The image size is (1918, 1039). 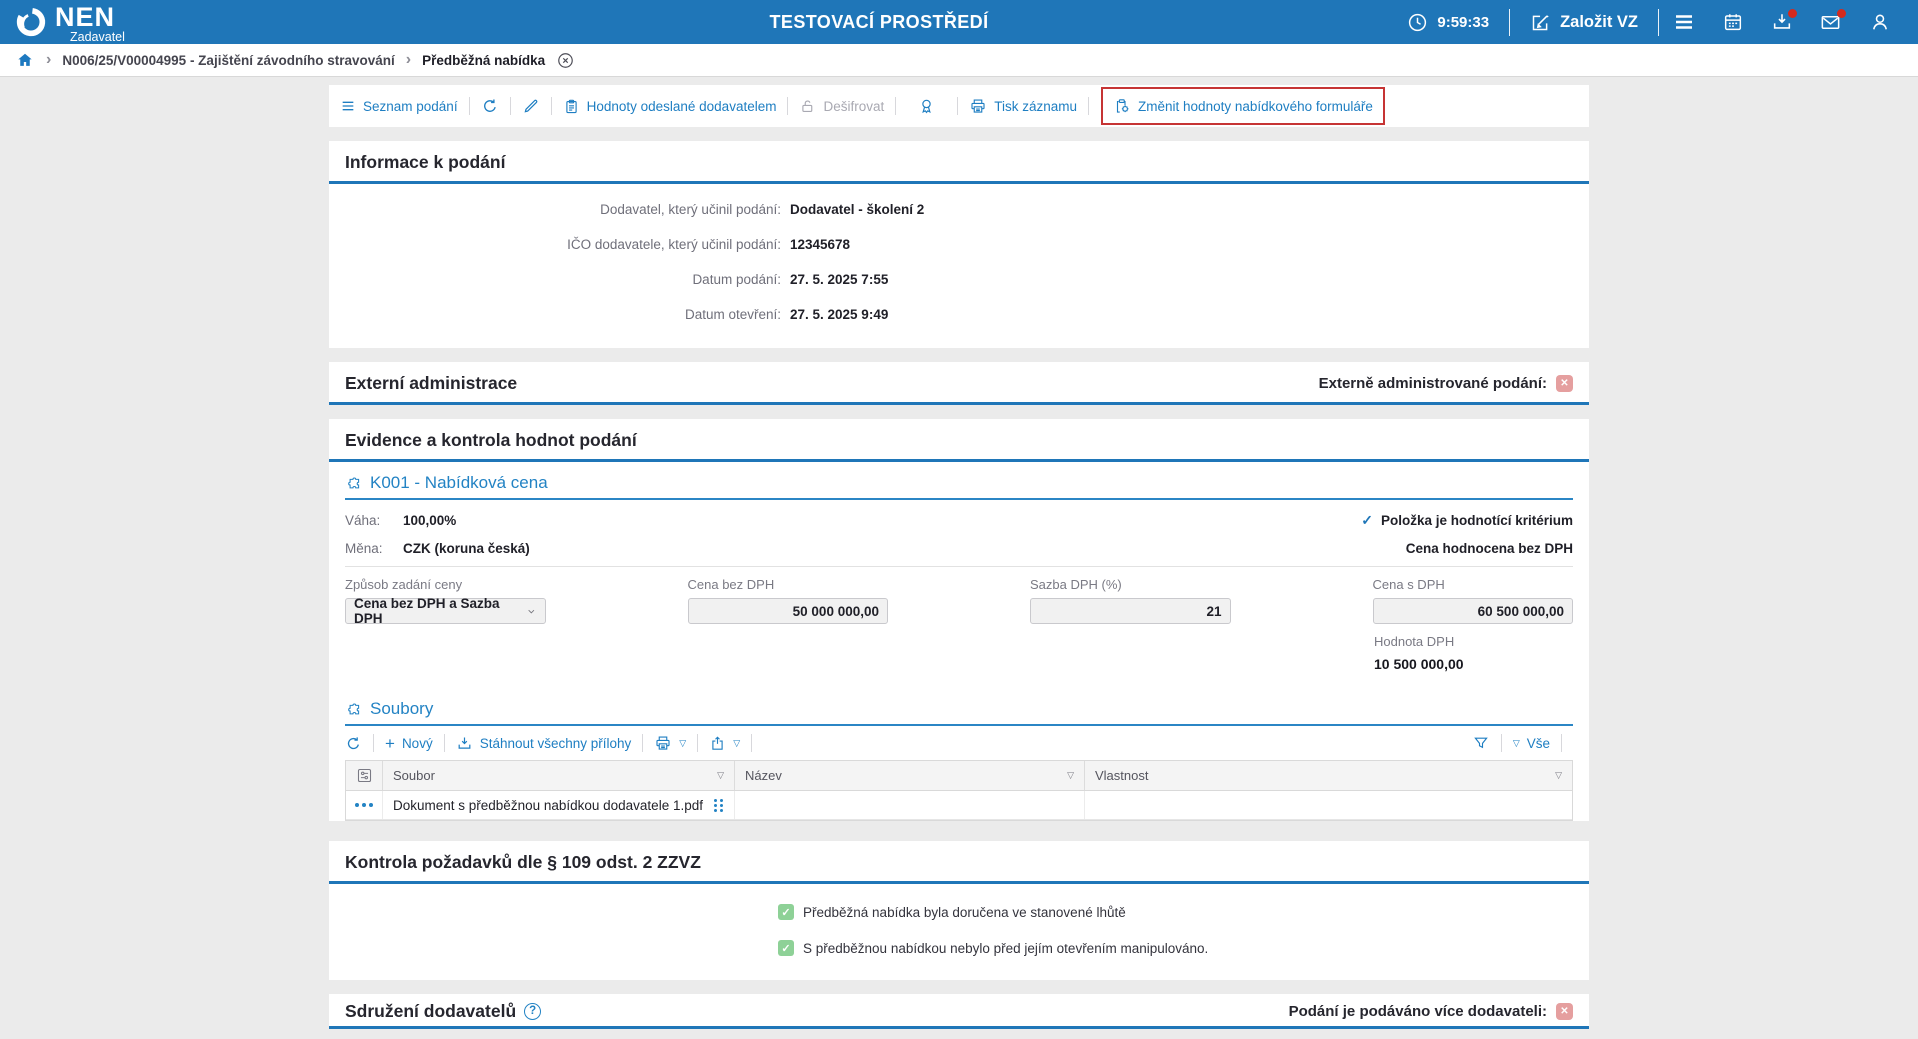 What do you see at coordinates (1076, 584) in the screenshot?
I see `field-label: Sazba DPH (%)` at bounding box center [1076, 584].